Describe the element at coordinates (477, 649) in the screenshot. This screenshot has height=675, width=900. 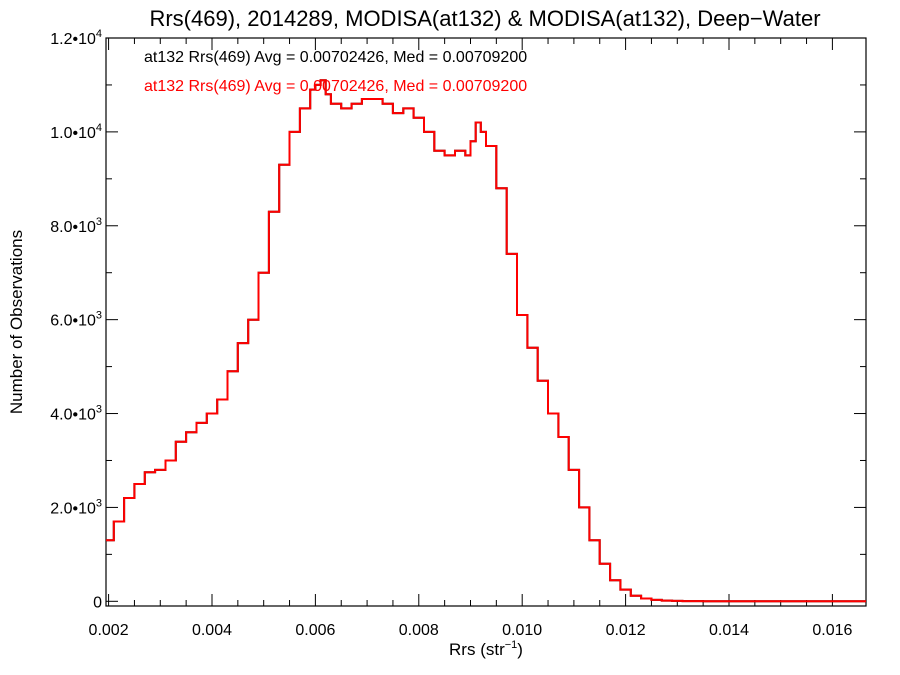
I see `x-axis-label-base: Rrs (str` at that location.